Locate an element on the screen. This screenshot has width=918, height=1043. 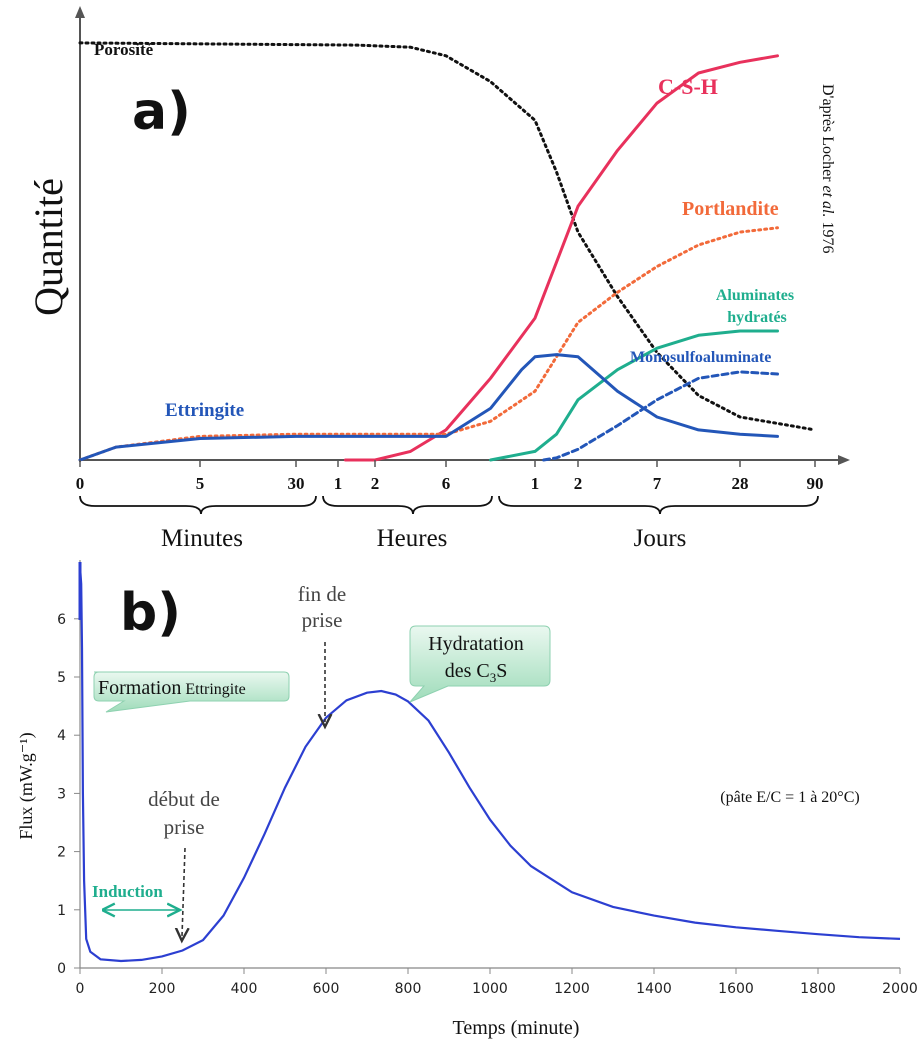
panel-a-x-ticks: 0 5 30 1 2 6 1 2 7 28 90 is located at coordinates (450, 476).